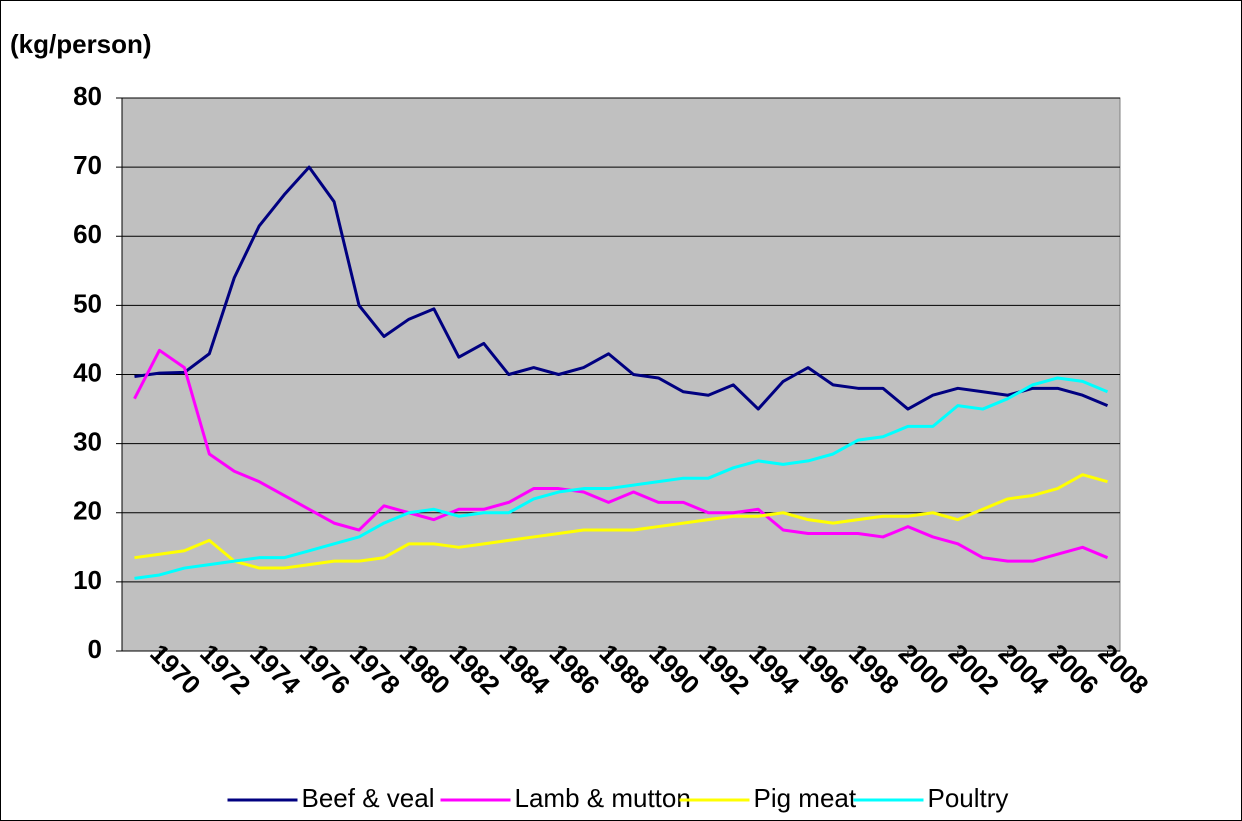 The image size is (1242, 821). What do you see at coordinates (368, 798) in the screenshot?
I see `legend-label: Beef & veal` at bounding box center [368, 798].